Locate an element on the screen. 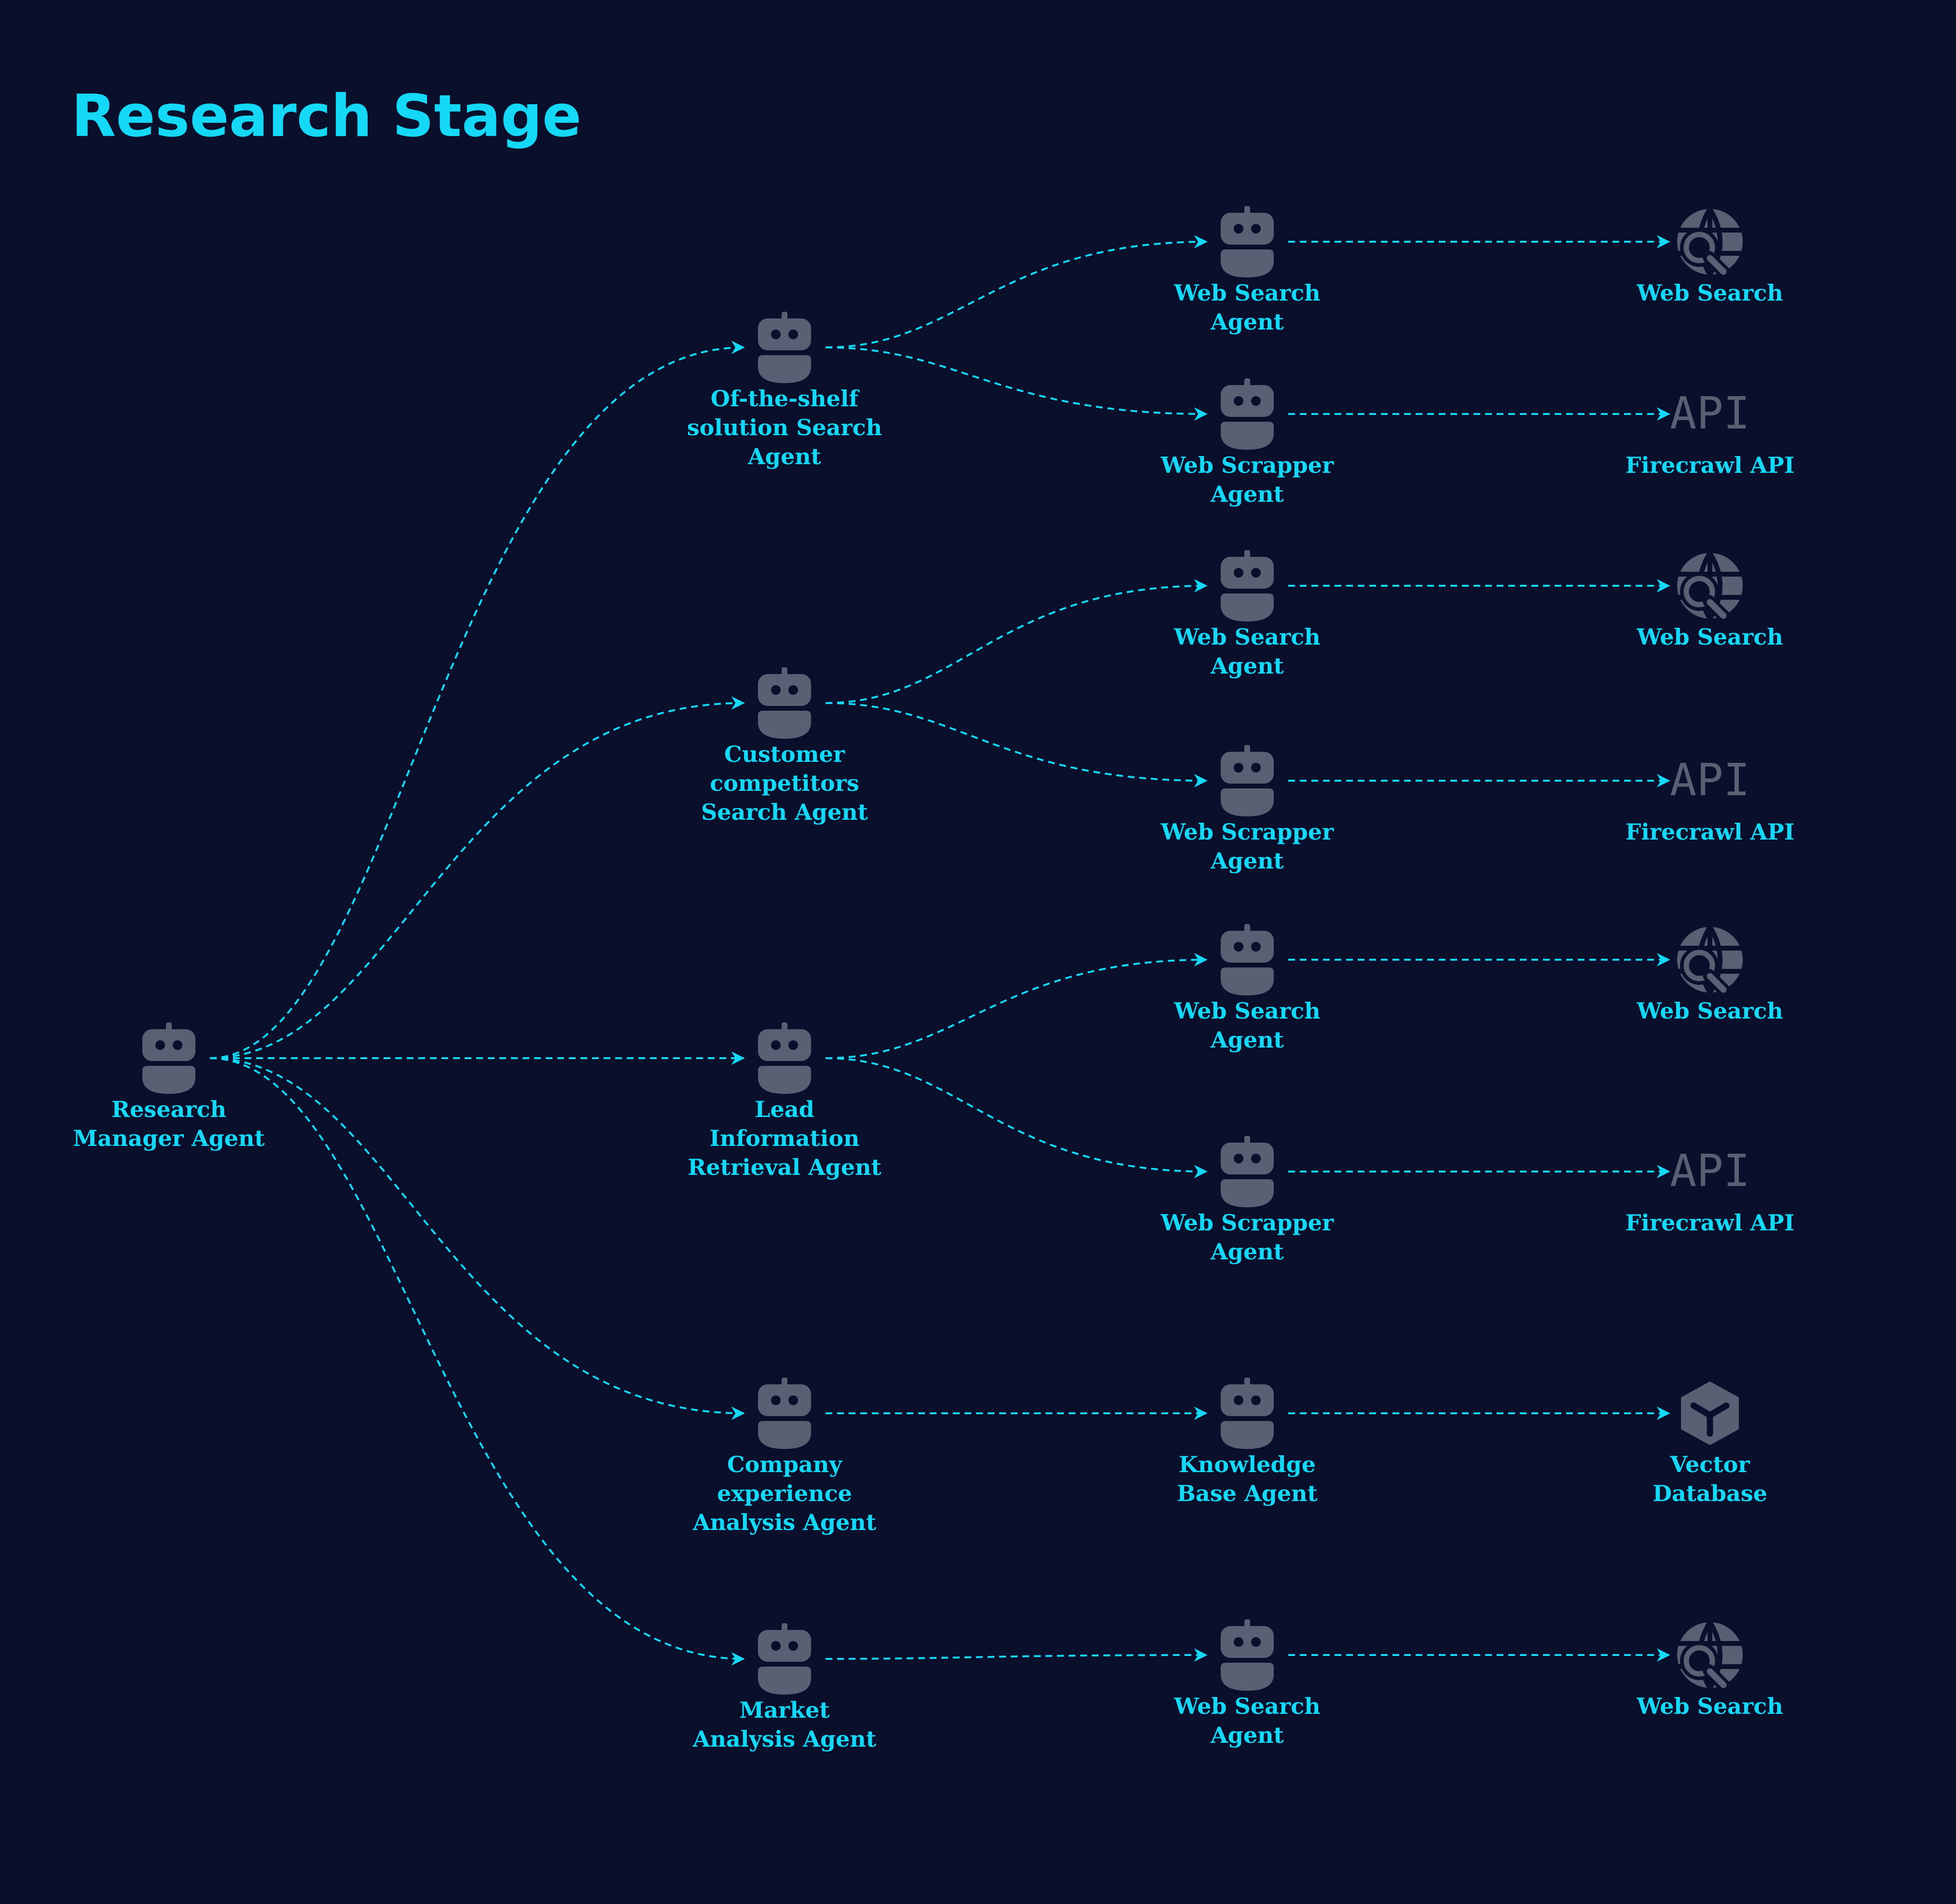 This screenshot has width=1956, height=1904. node-label: Lead Information Retrieval Agent is located at coordinates (785, 1138).